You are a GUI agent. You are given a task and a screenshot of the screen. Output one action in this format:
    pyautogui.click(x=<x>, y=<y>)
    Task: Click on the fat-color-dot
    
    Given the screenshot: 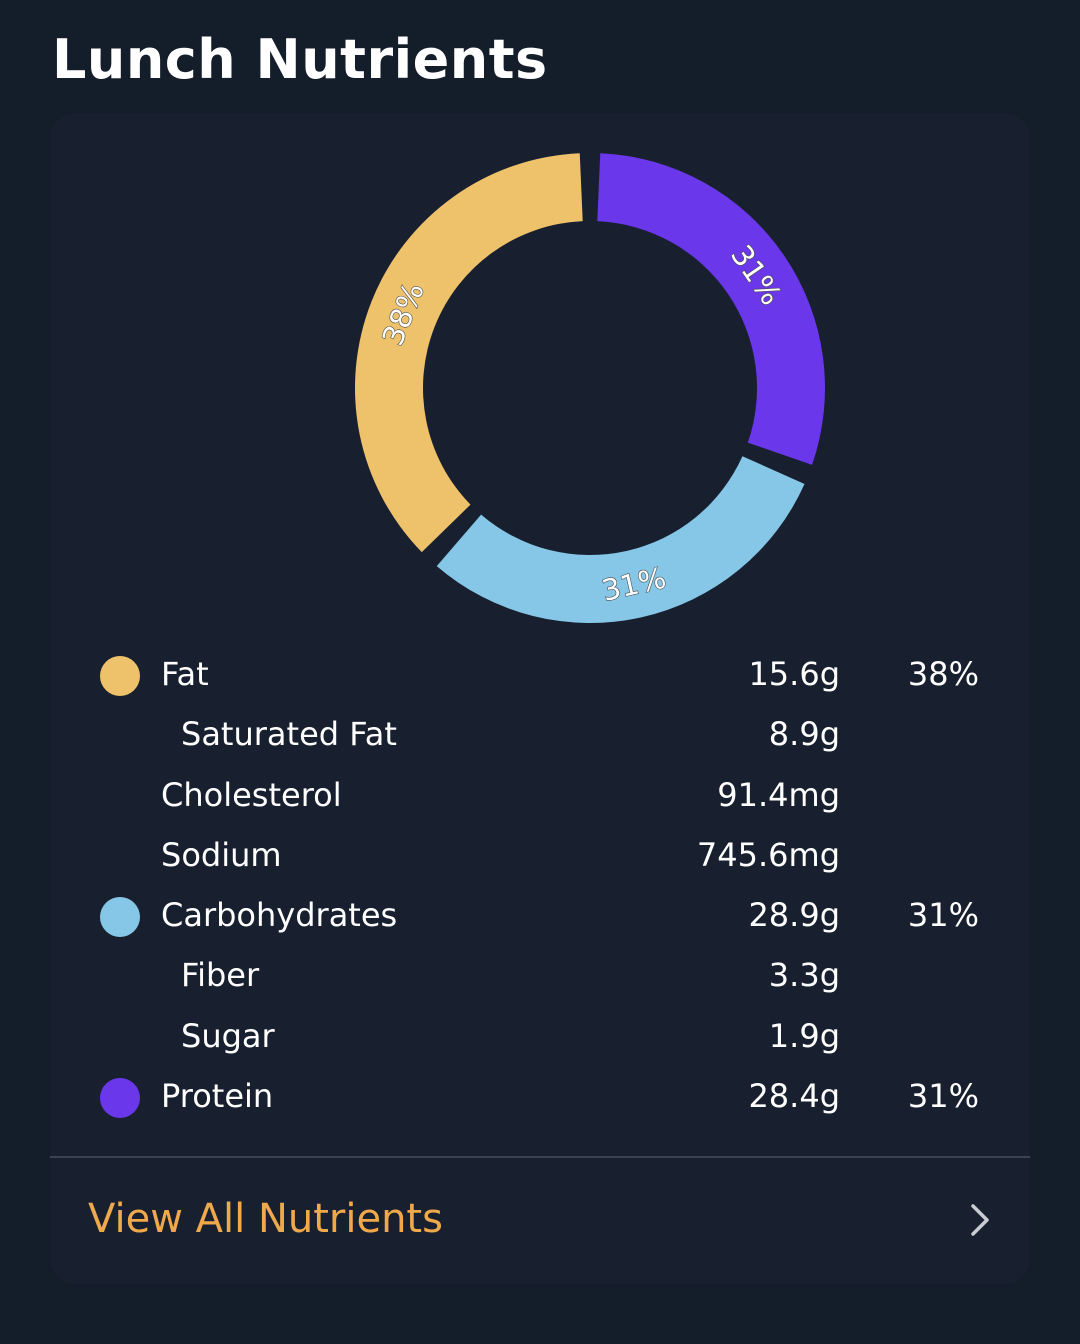 What is the action you would take?
    pyautogui.click(x=120, y=676)
    